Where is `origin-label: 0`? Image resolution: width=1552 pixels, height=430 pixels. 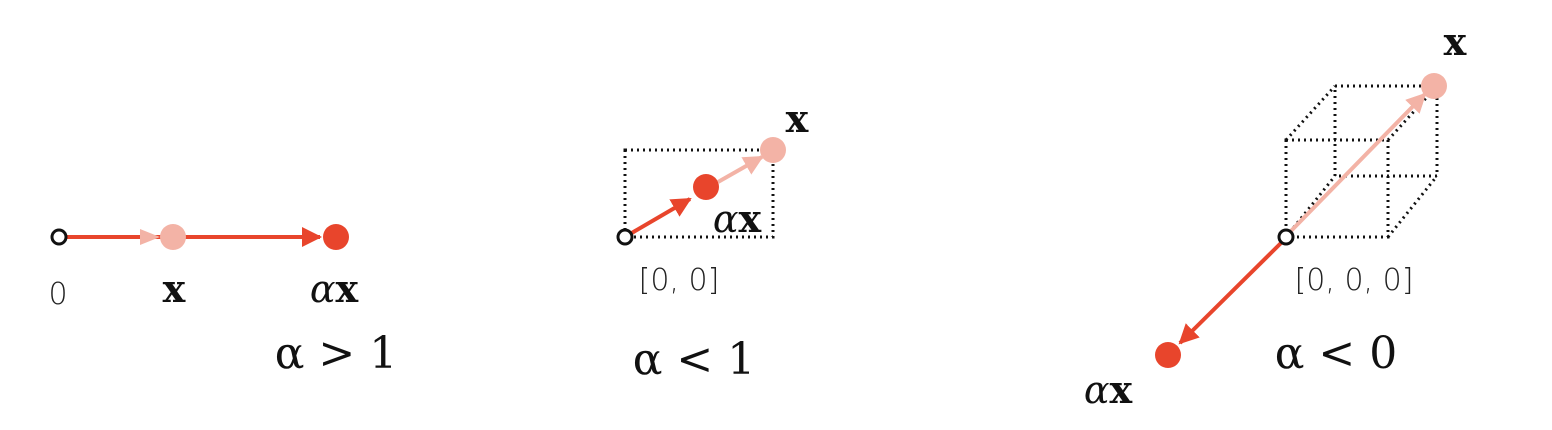 origin-label: 0 is located at coordinates (57, 294).